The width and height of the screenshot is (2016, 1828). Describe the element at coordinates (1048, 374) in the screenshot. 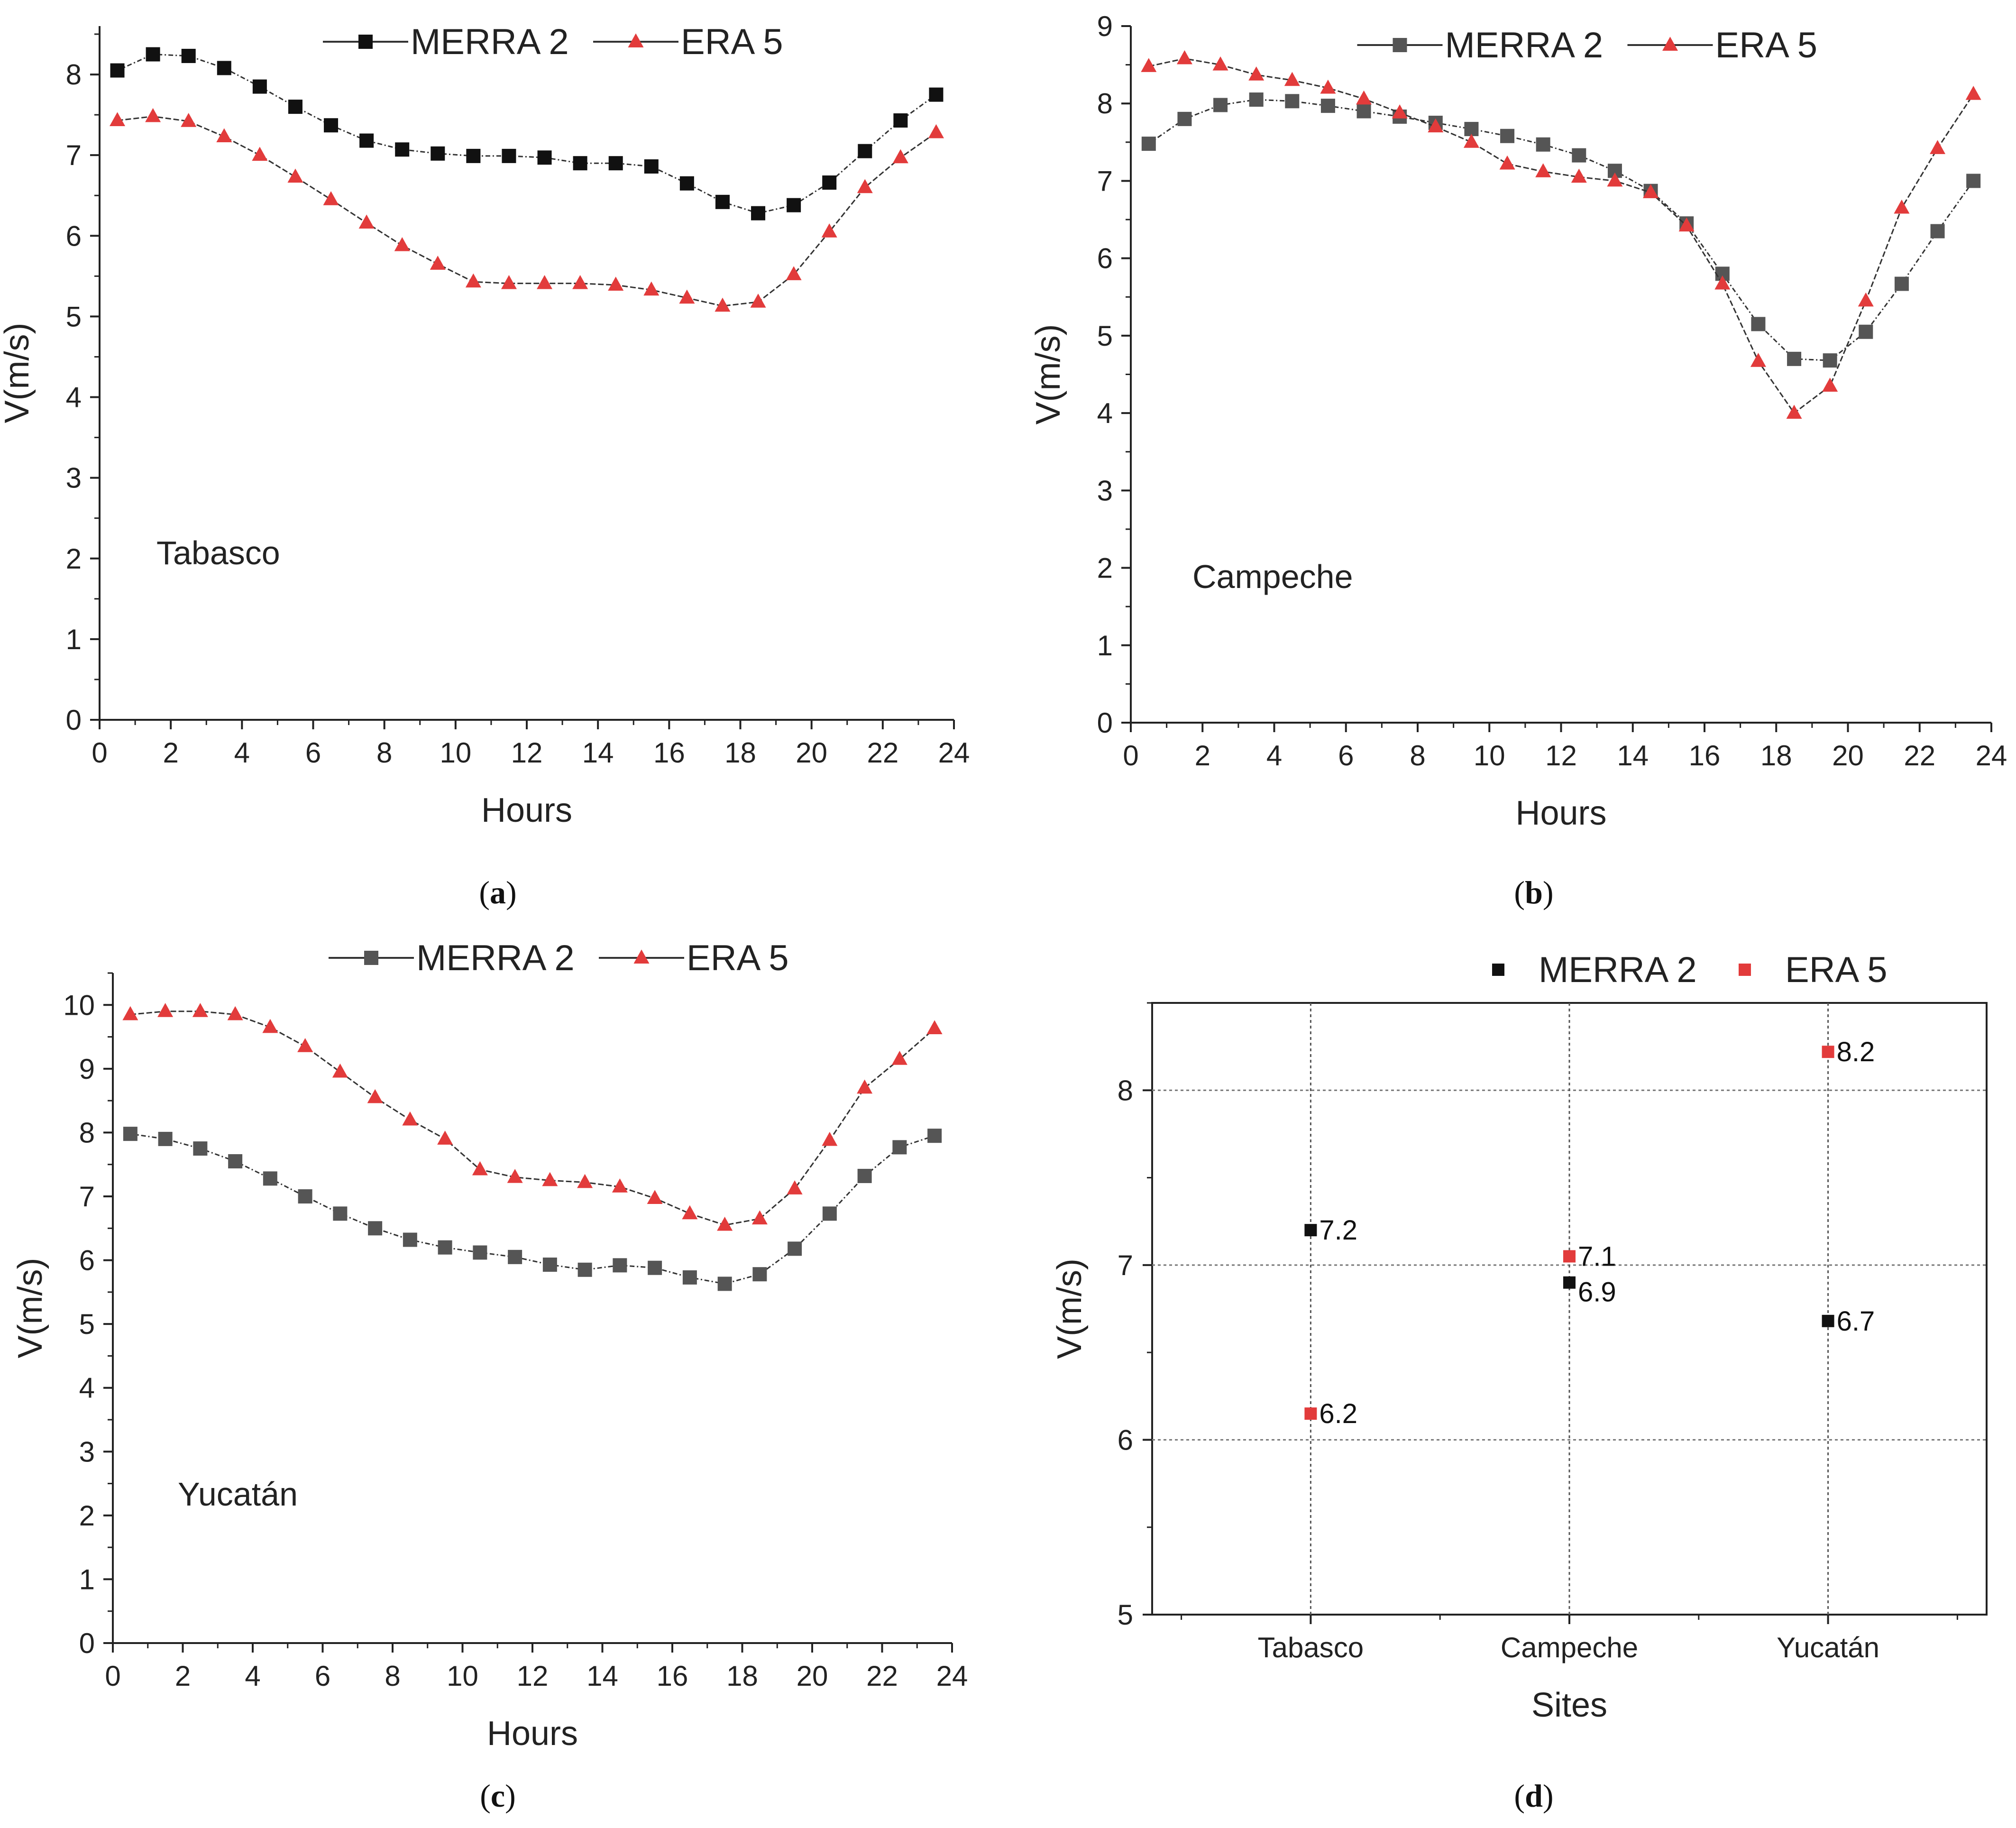

I see `y-axis-title: V(m/s)` at that location.